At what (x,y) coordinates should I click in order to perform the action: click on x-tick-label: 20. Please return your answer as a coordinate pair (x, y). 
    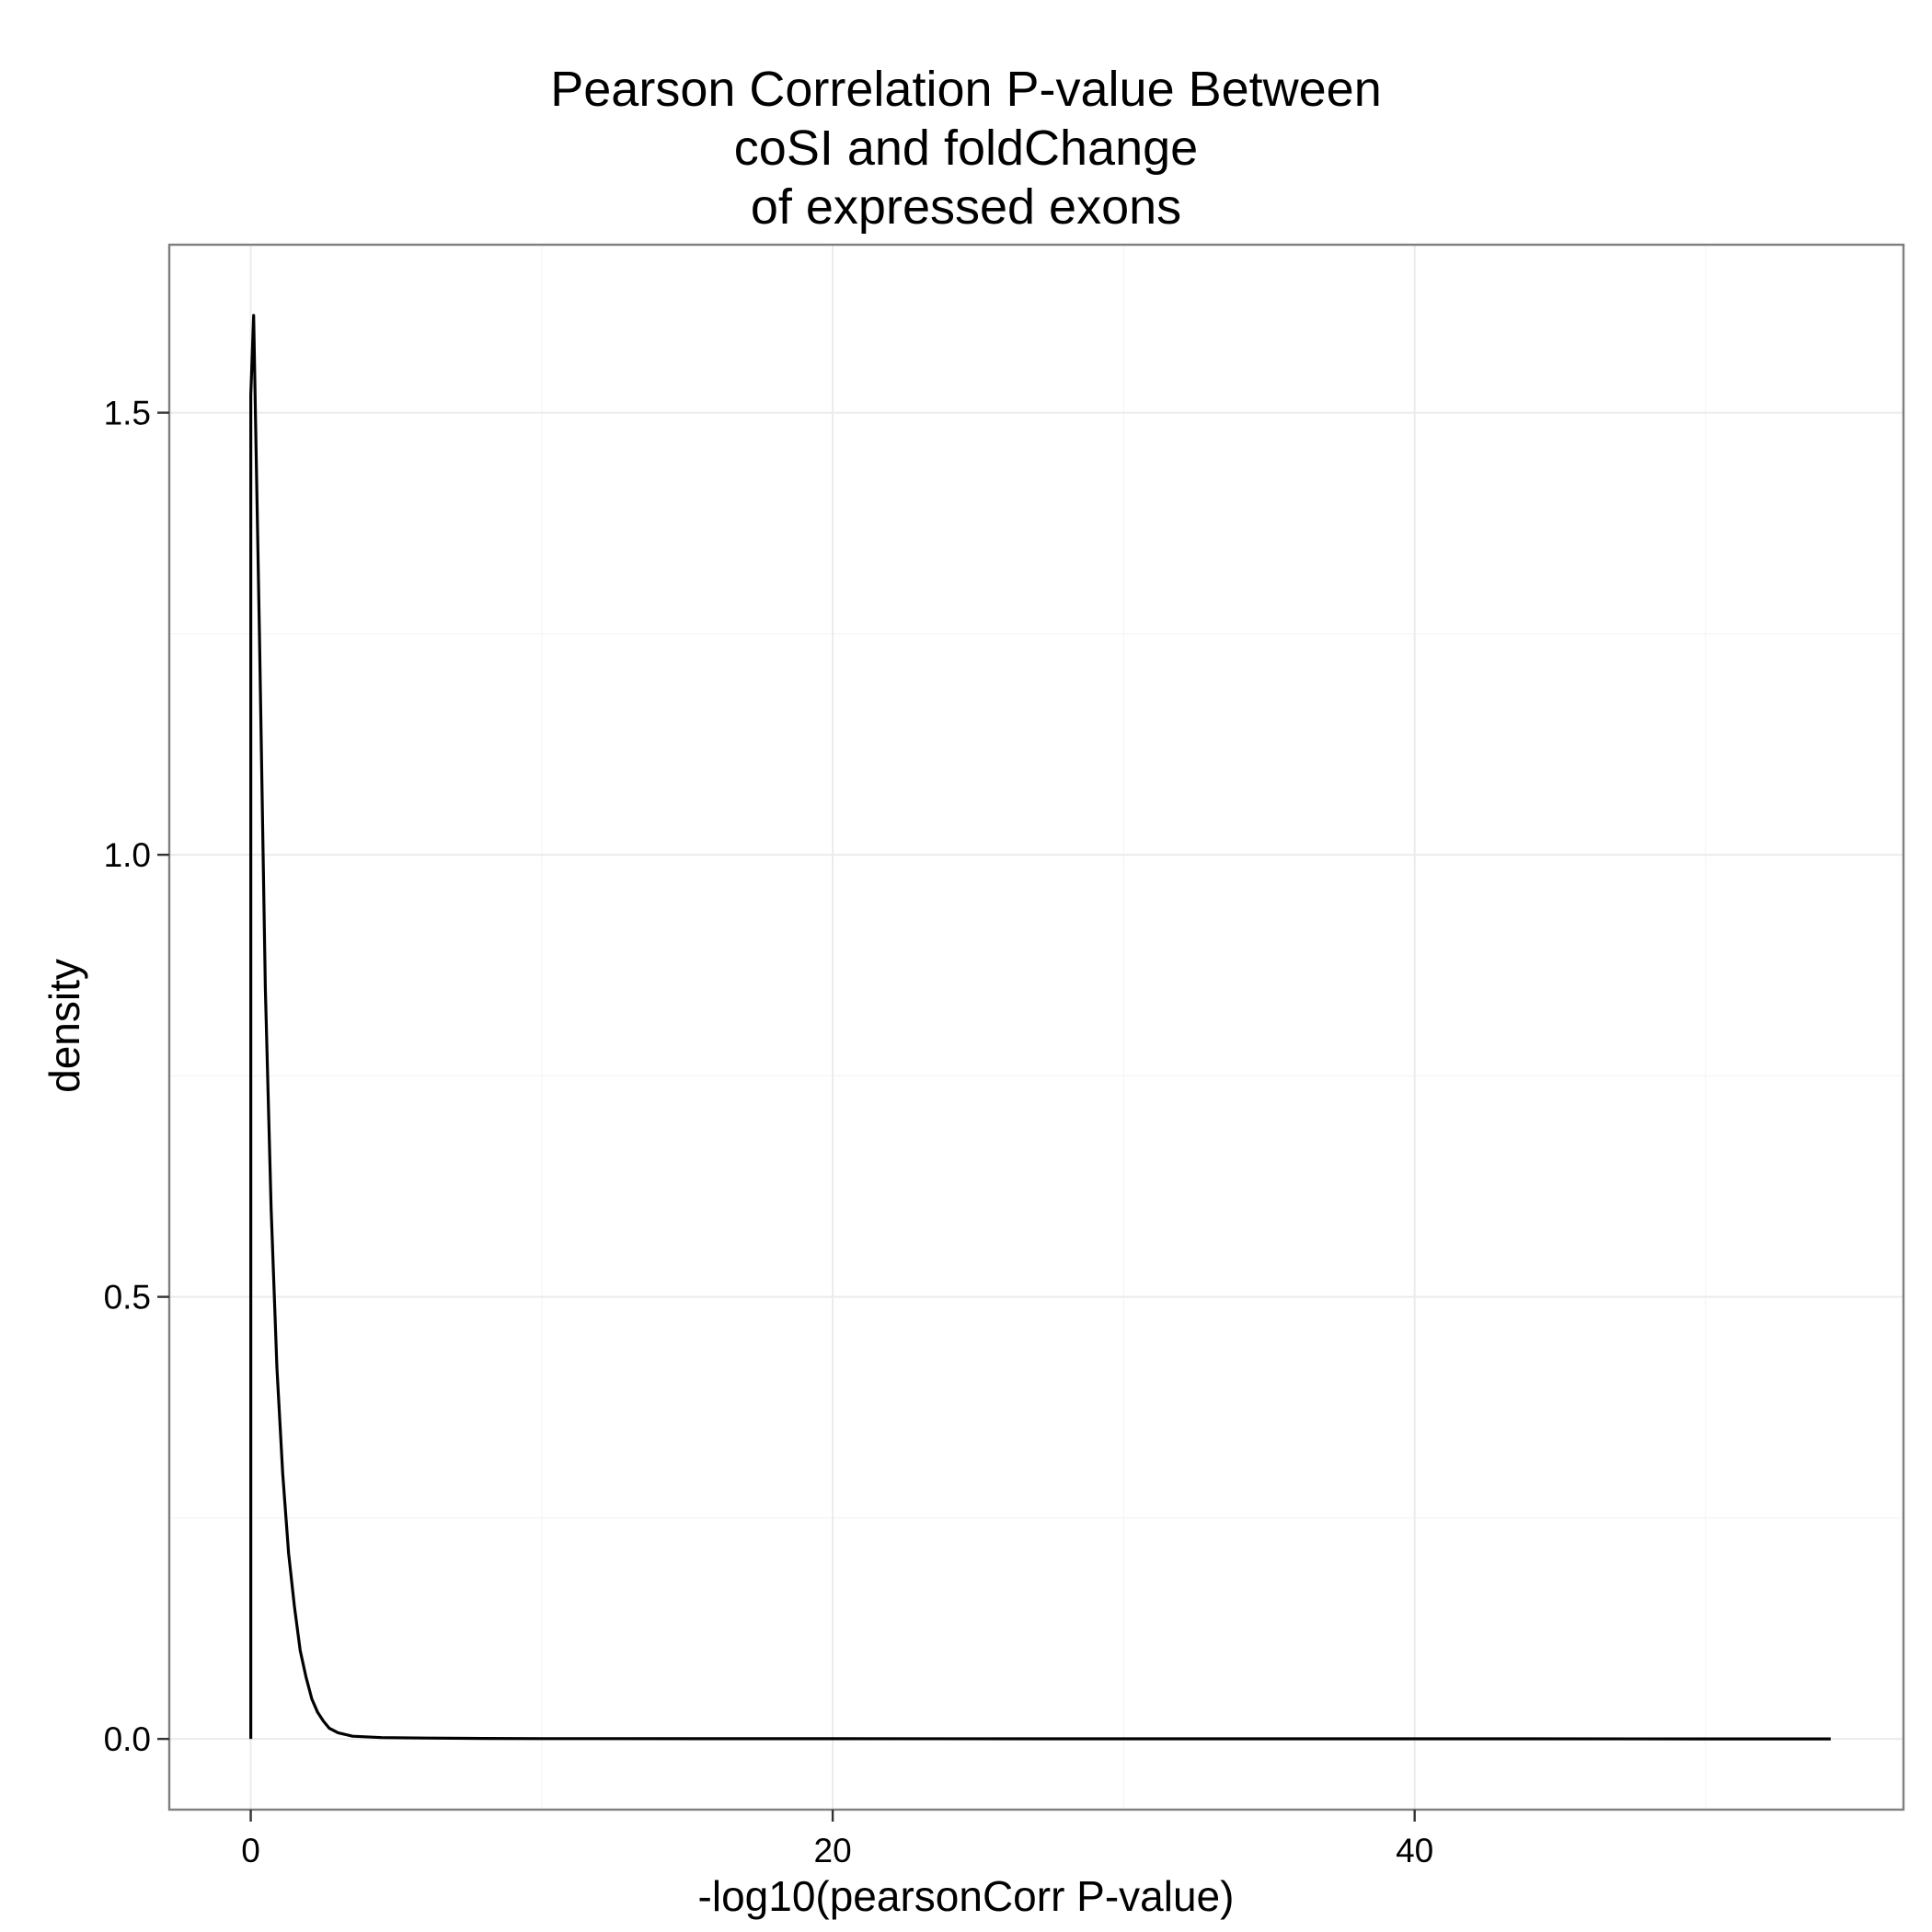
    Looking at the image, I should click on (833, 1850).